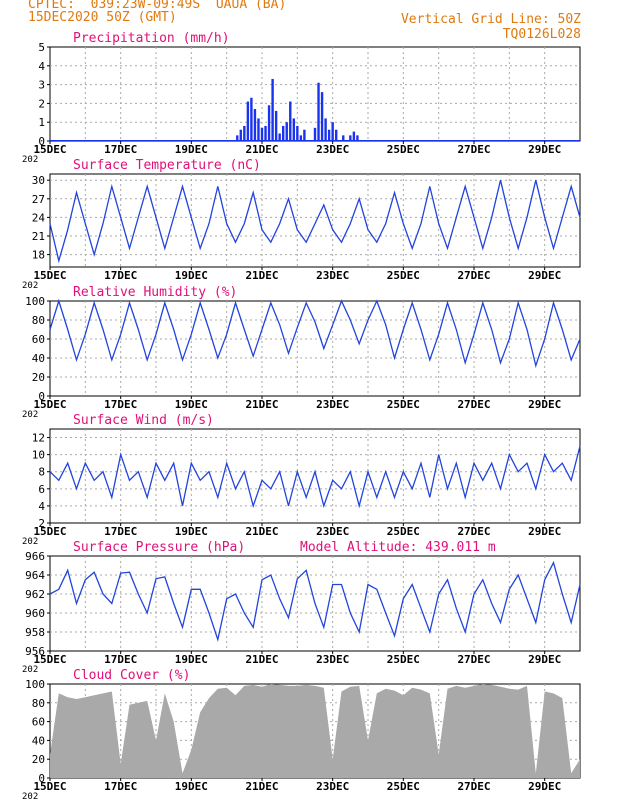 The height and width of the screenshot is (800, 618). I want to click on pressure-subtitle: Model Altitude: 439.011 m, so click(398, 547).